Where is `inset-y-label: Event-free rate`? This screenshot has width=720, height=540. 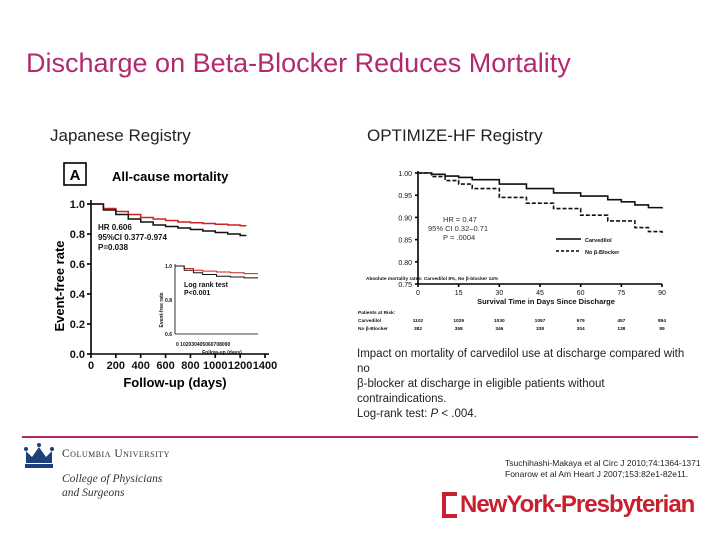
inset-y-label: Event-free rate is located at coordinates (162, 309).